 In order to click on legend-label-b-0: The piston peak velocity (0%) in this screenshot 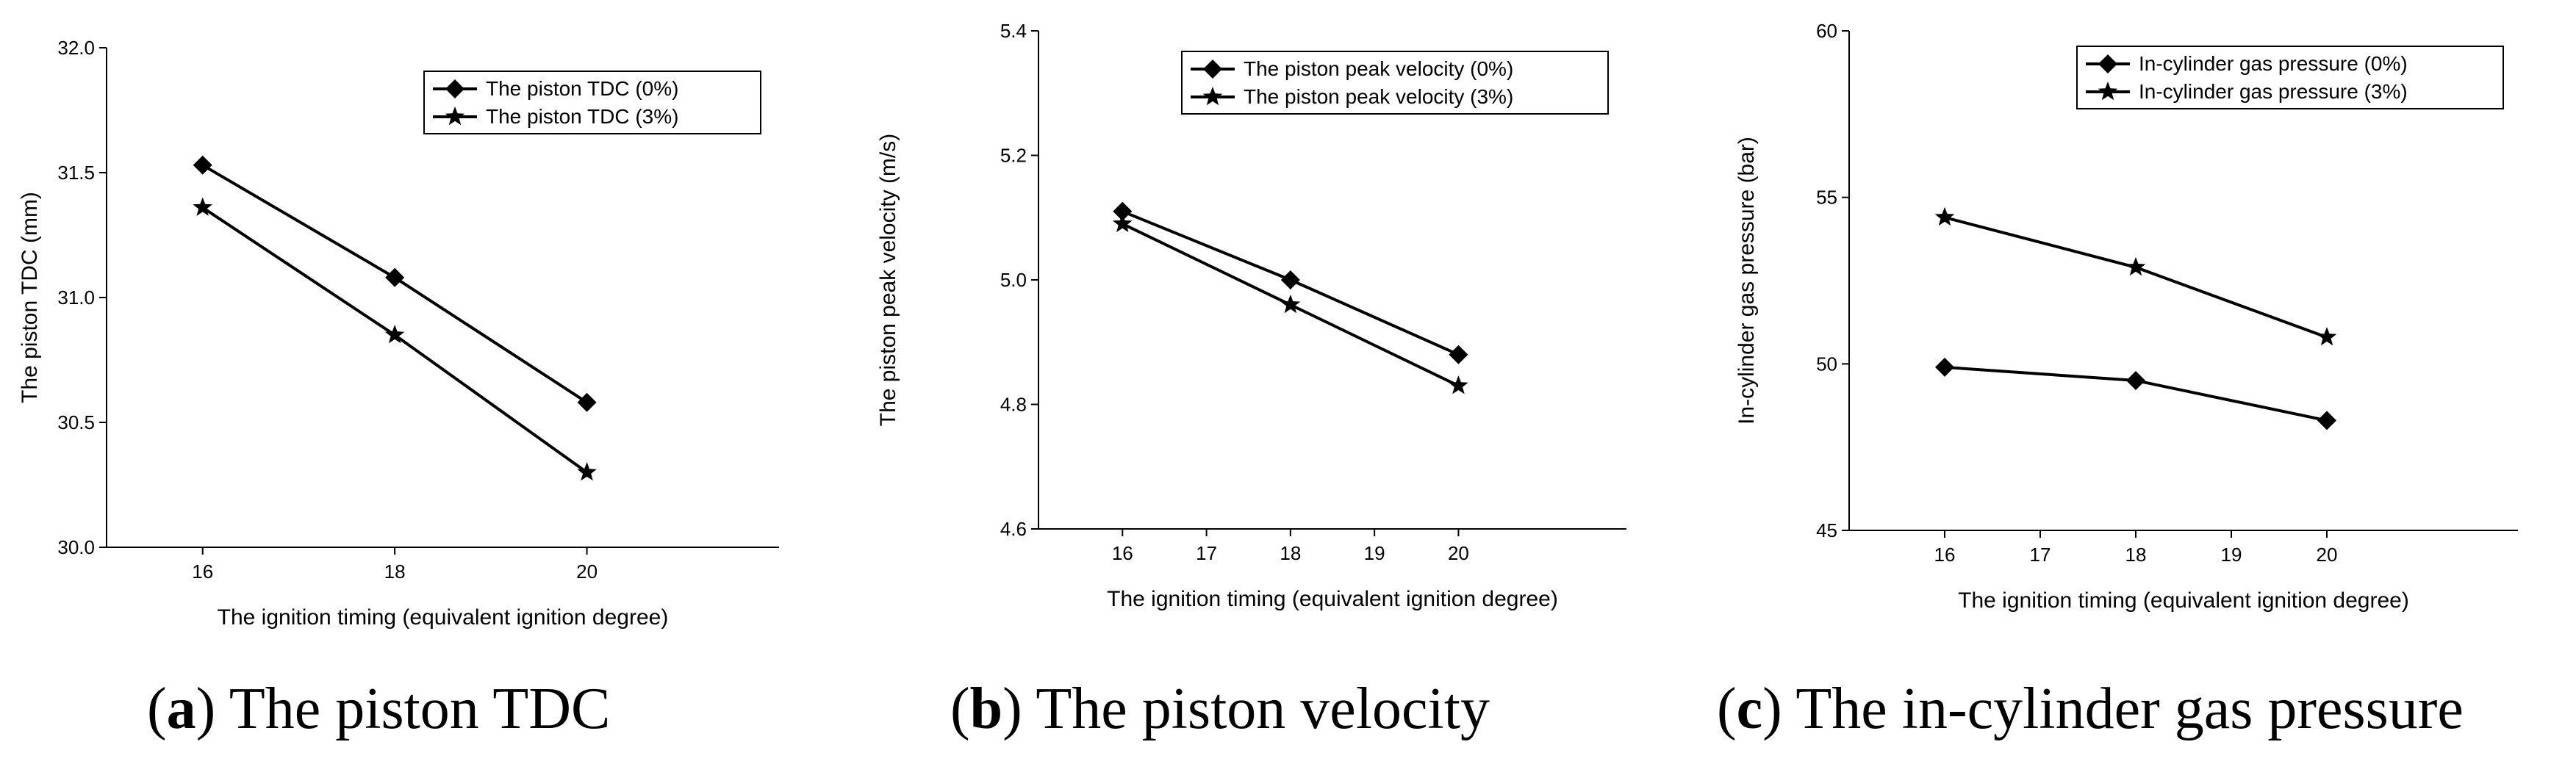, I will do `click(1378, 69)`.